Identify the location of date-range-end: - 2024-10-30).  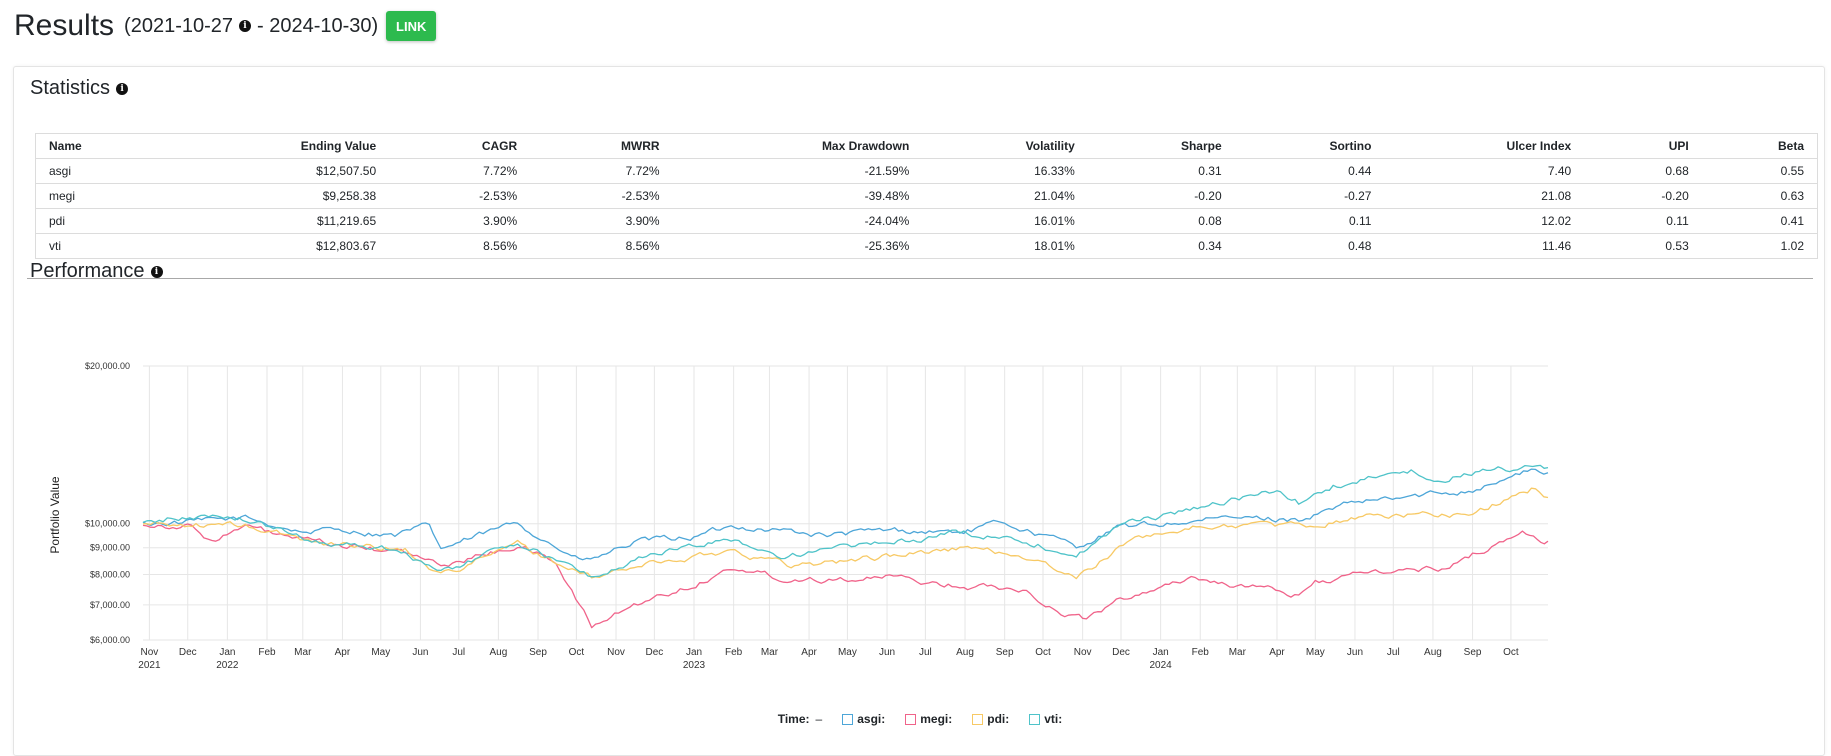
(318, 25).